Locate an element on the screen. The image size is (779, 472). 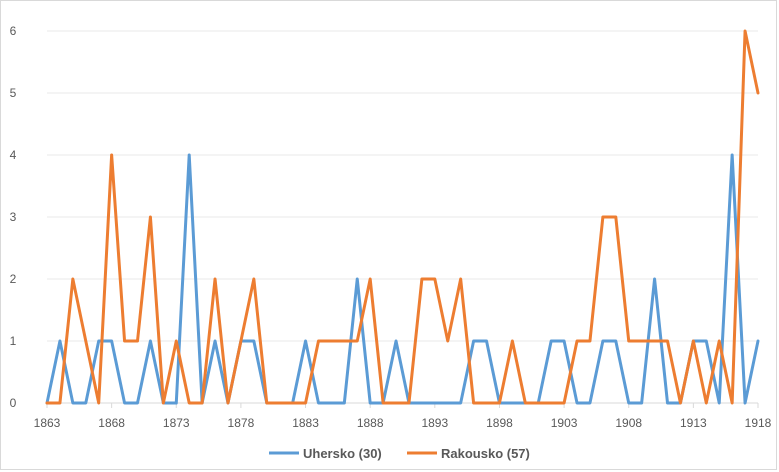
y-tick-label: 1 is located at coordinates (13, 341).